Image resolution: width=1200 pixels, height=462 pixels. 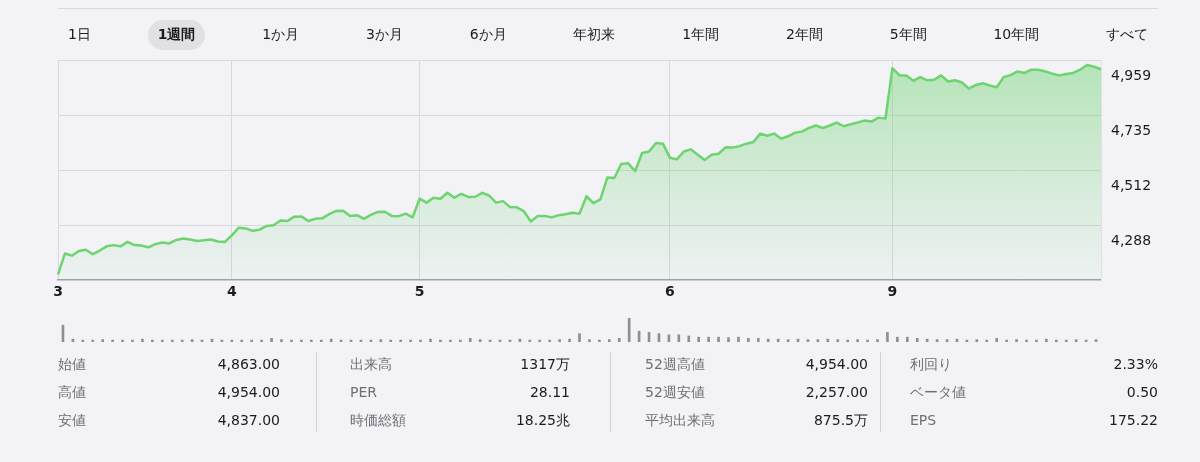 I want to click on text: 2.33%, so click(x=1135, y=364).